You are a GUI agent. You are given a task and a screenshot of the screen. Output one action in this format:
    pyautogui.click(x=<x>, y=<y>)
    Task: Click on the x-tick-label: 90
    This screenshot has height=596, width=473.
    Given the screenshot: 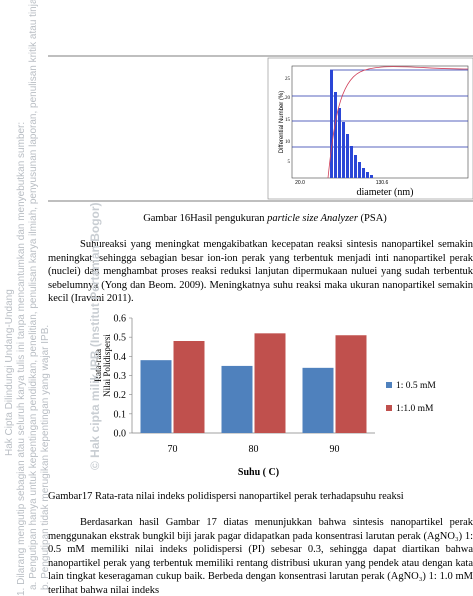 What is the action you would take?
    pyautogui.click(x=335, y=449)
    